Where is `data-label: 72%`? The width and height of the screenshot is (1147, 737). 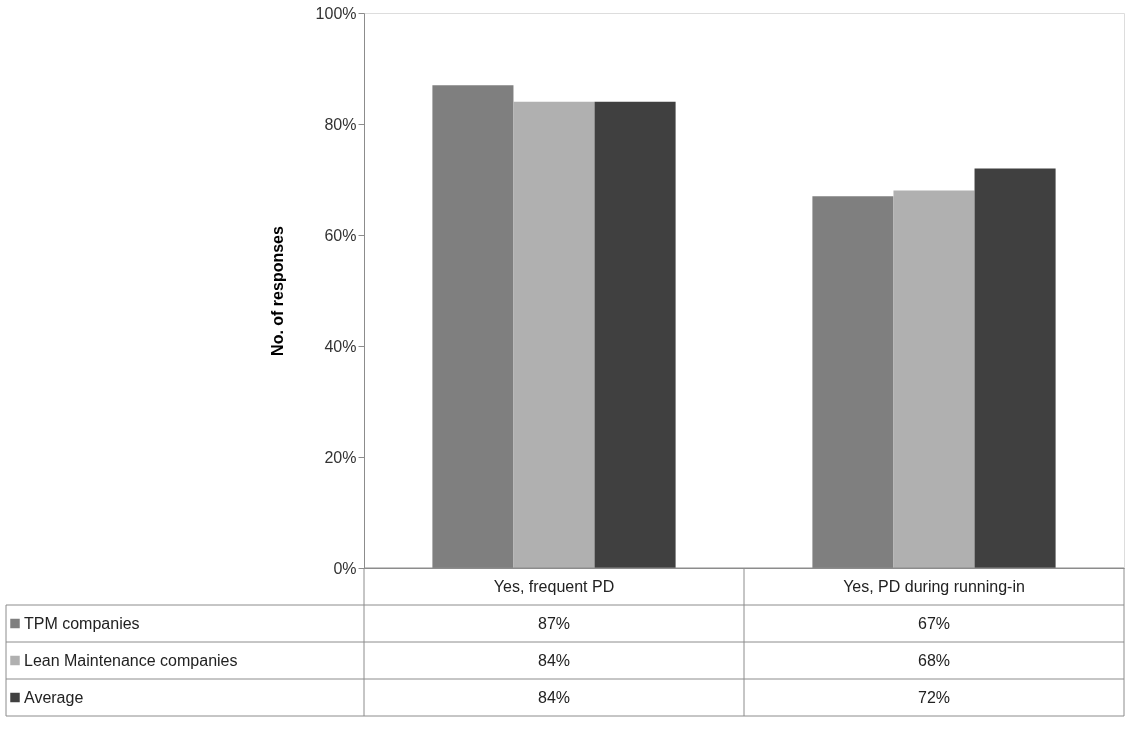 data-label: 72% is located at coordinates (934, 697).